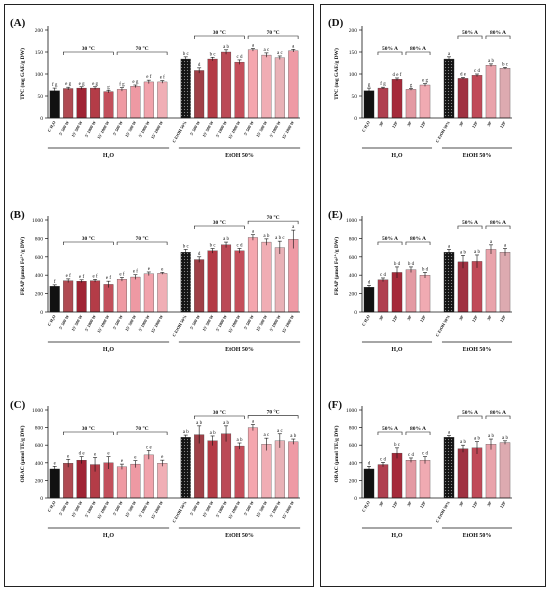  Describe the element at coordinates (353, 239) in the screenshot. I see `y-tick-label: 800` at that location.